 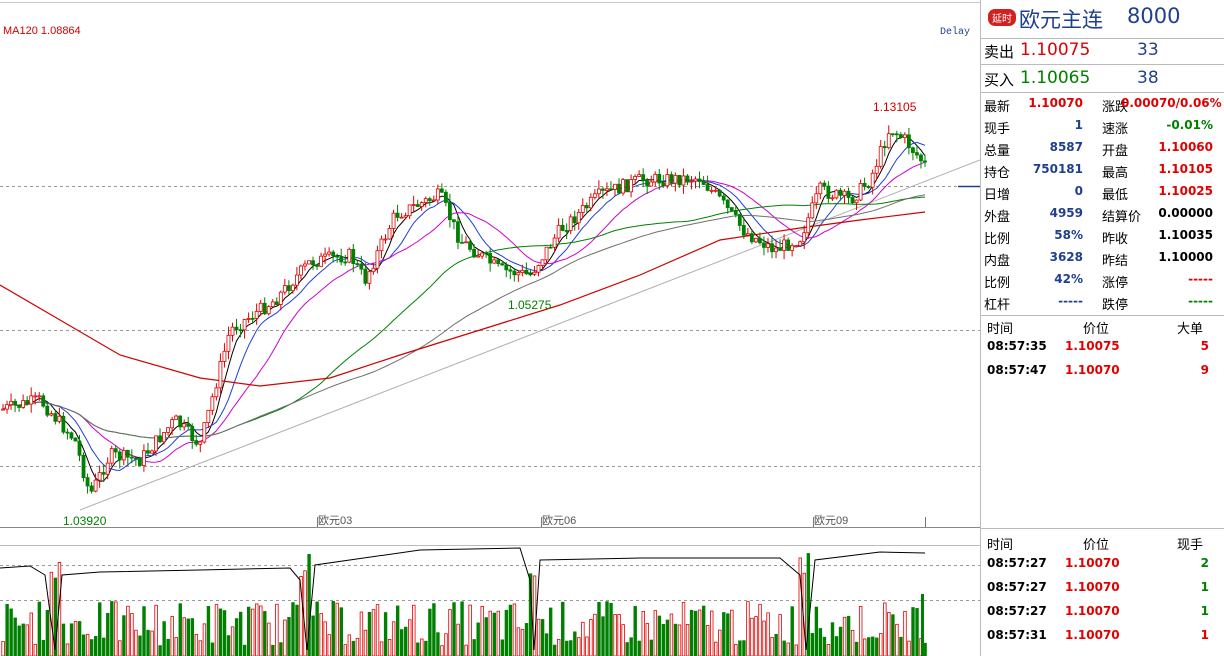 What do you see at coordinates (1185, 147) in the screenshot?
I see `stat-value: 1.10060` at bounding box center [1185, 147].